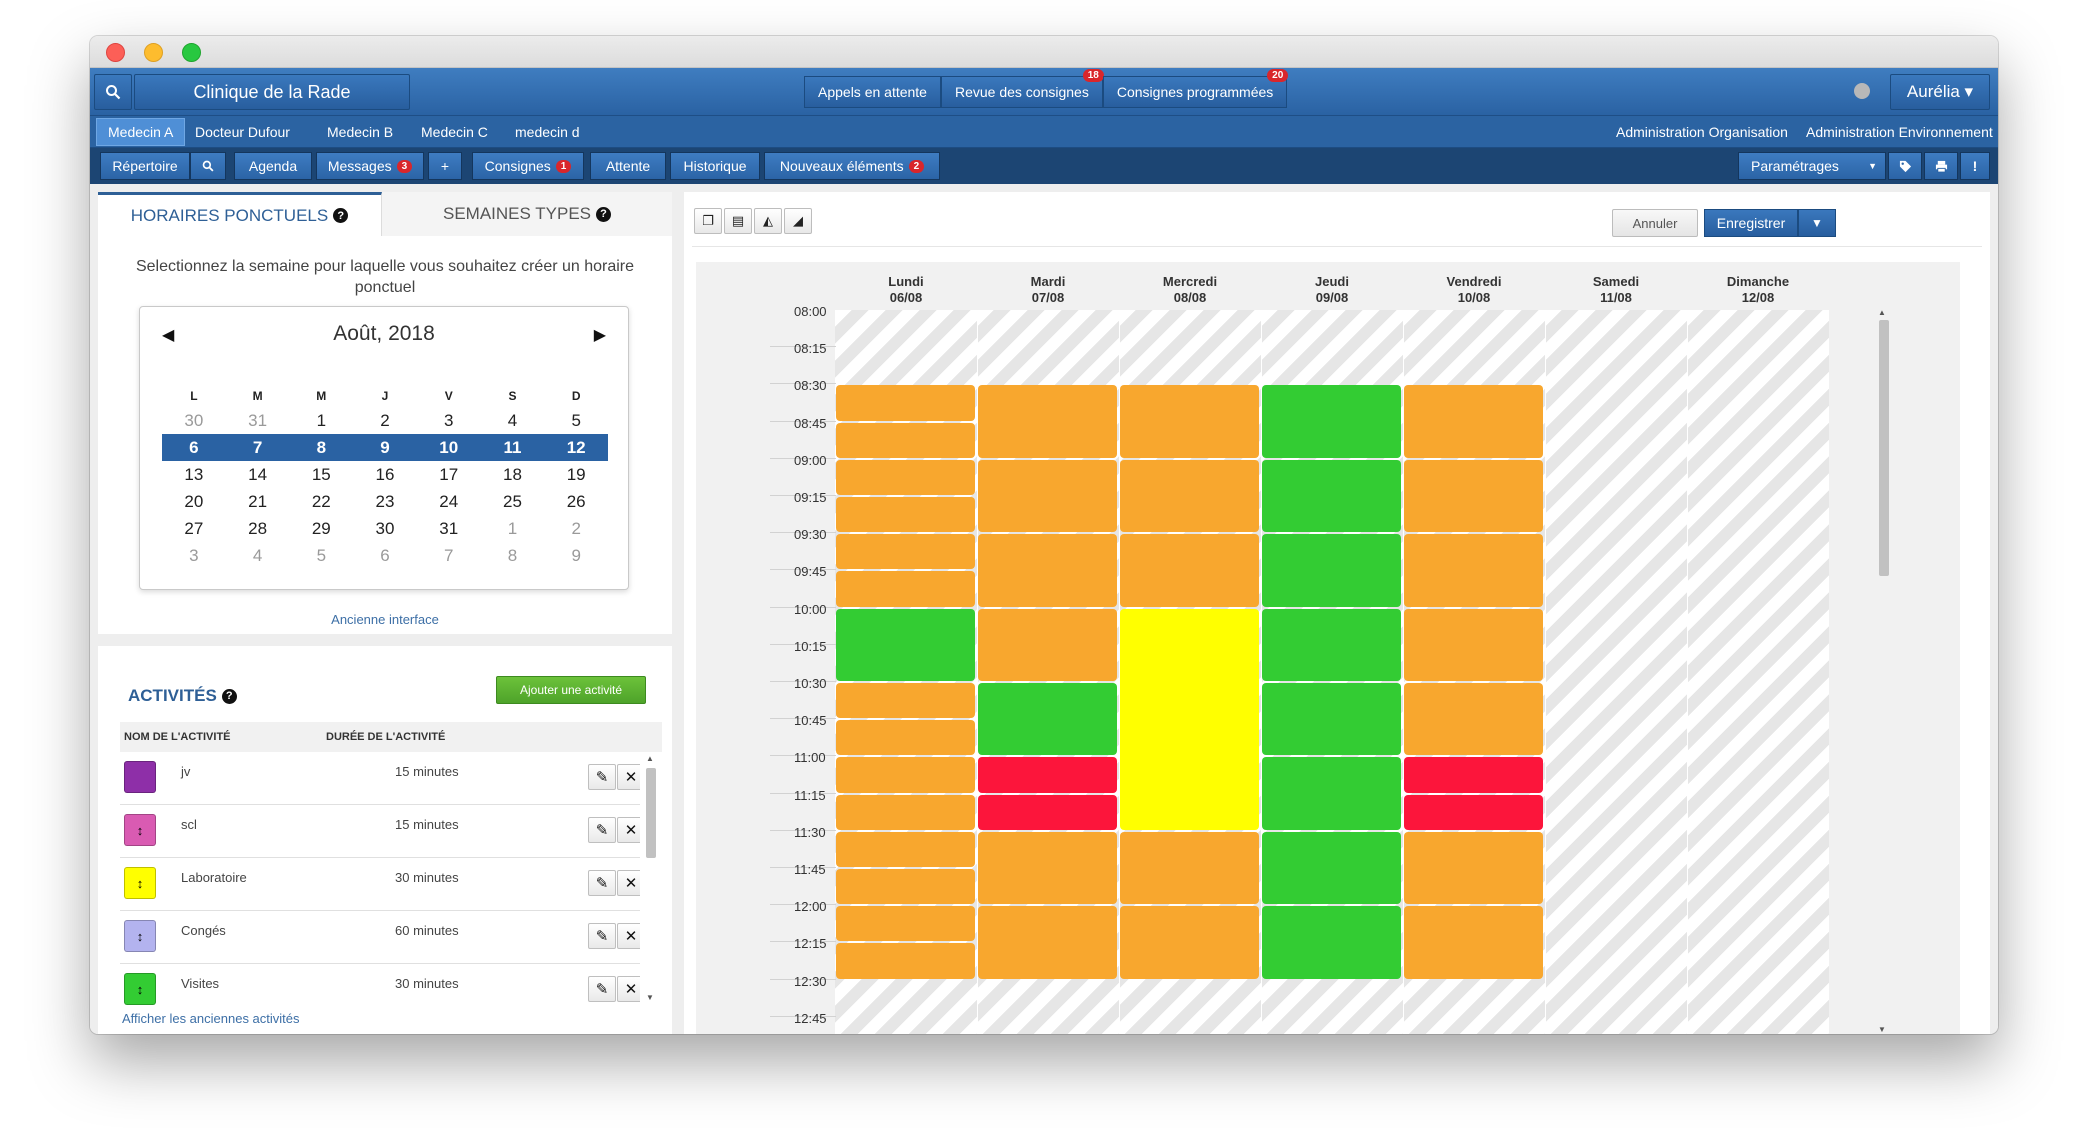  I want to click on repertoire-search-button, so click(208, 166).